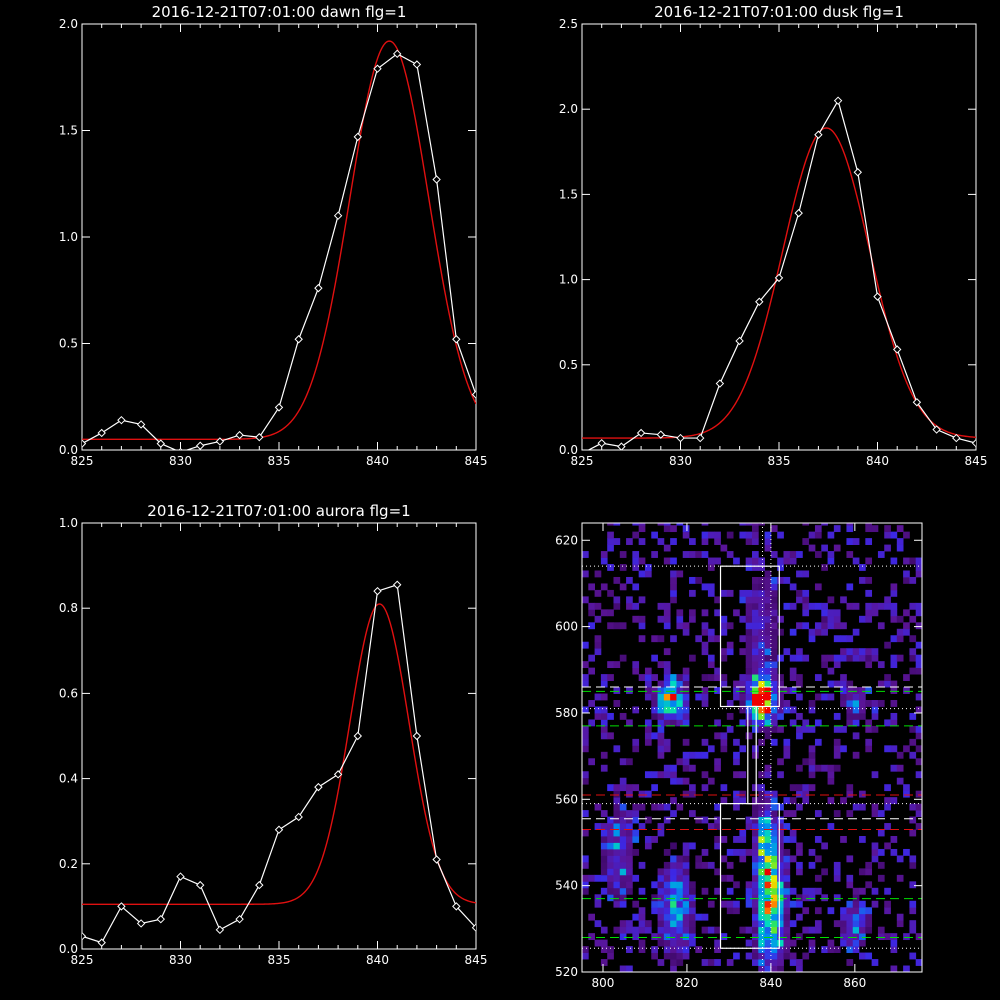 The width and height of the screenshot is (1000, 1000). What do you see at coordinates (180, 960) in the screenshot?
I see `x-tick-label: 830` at bounding box center [180, 960].